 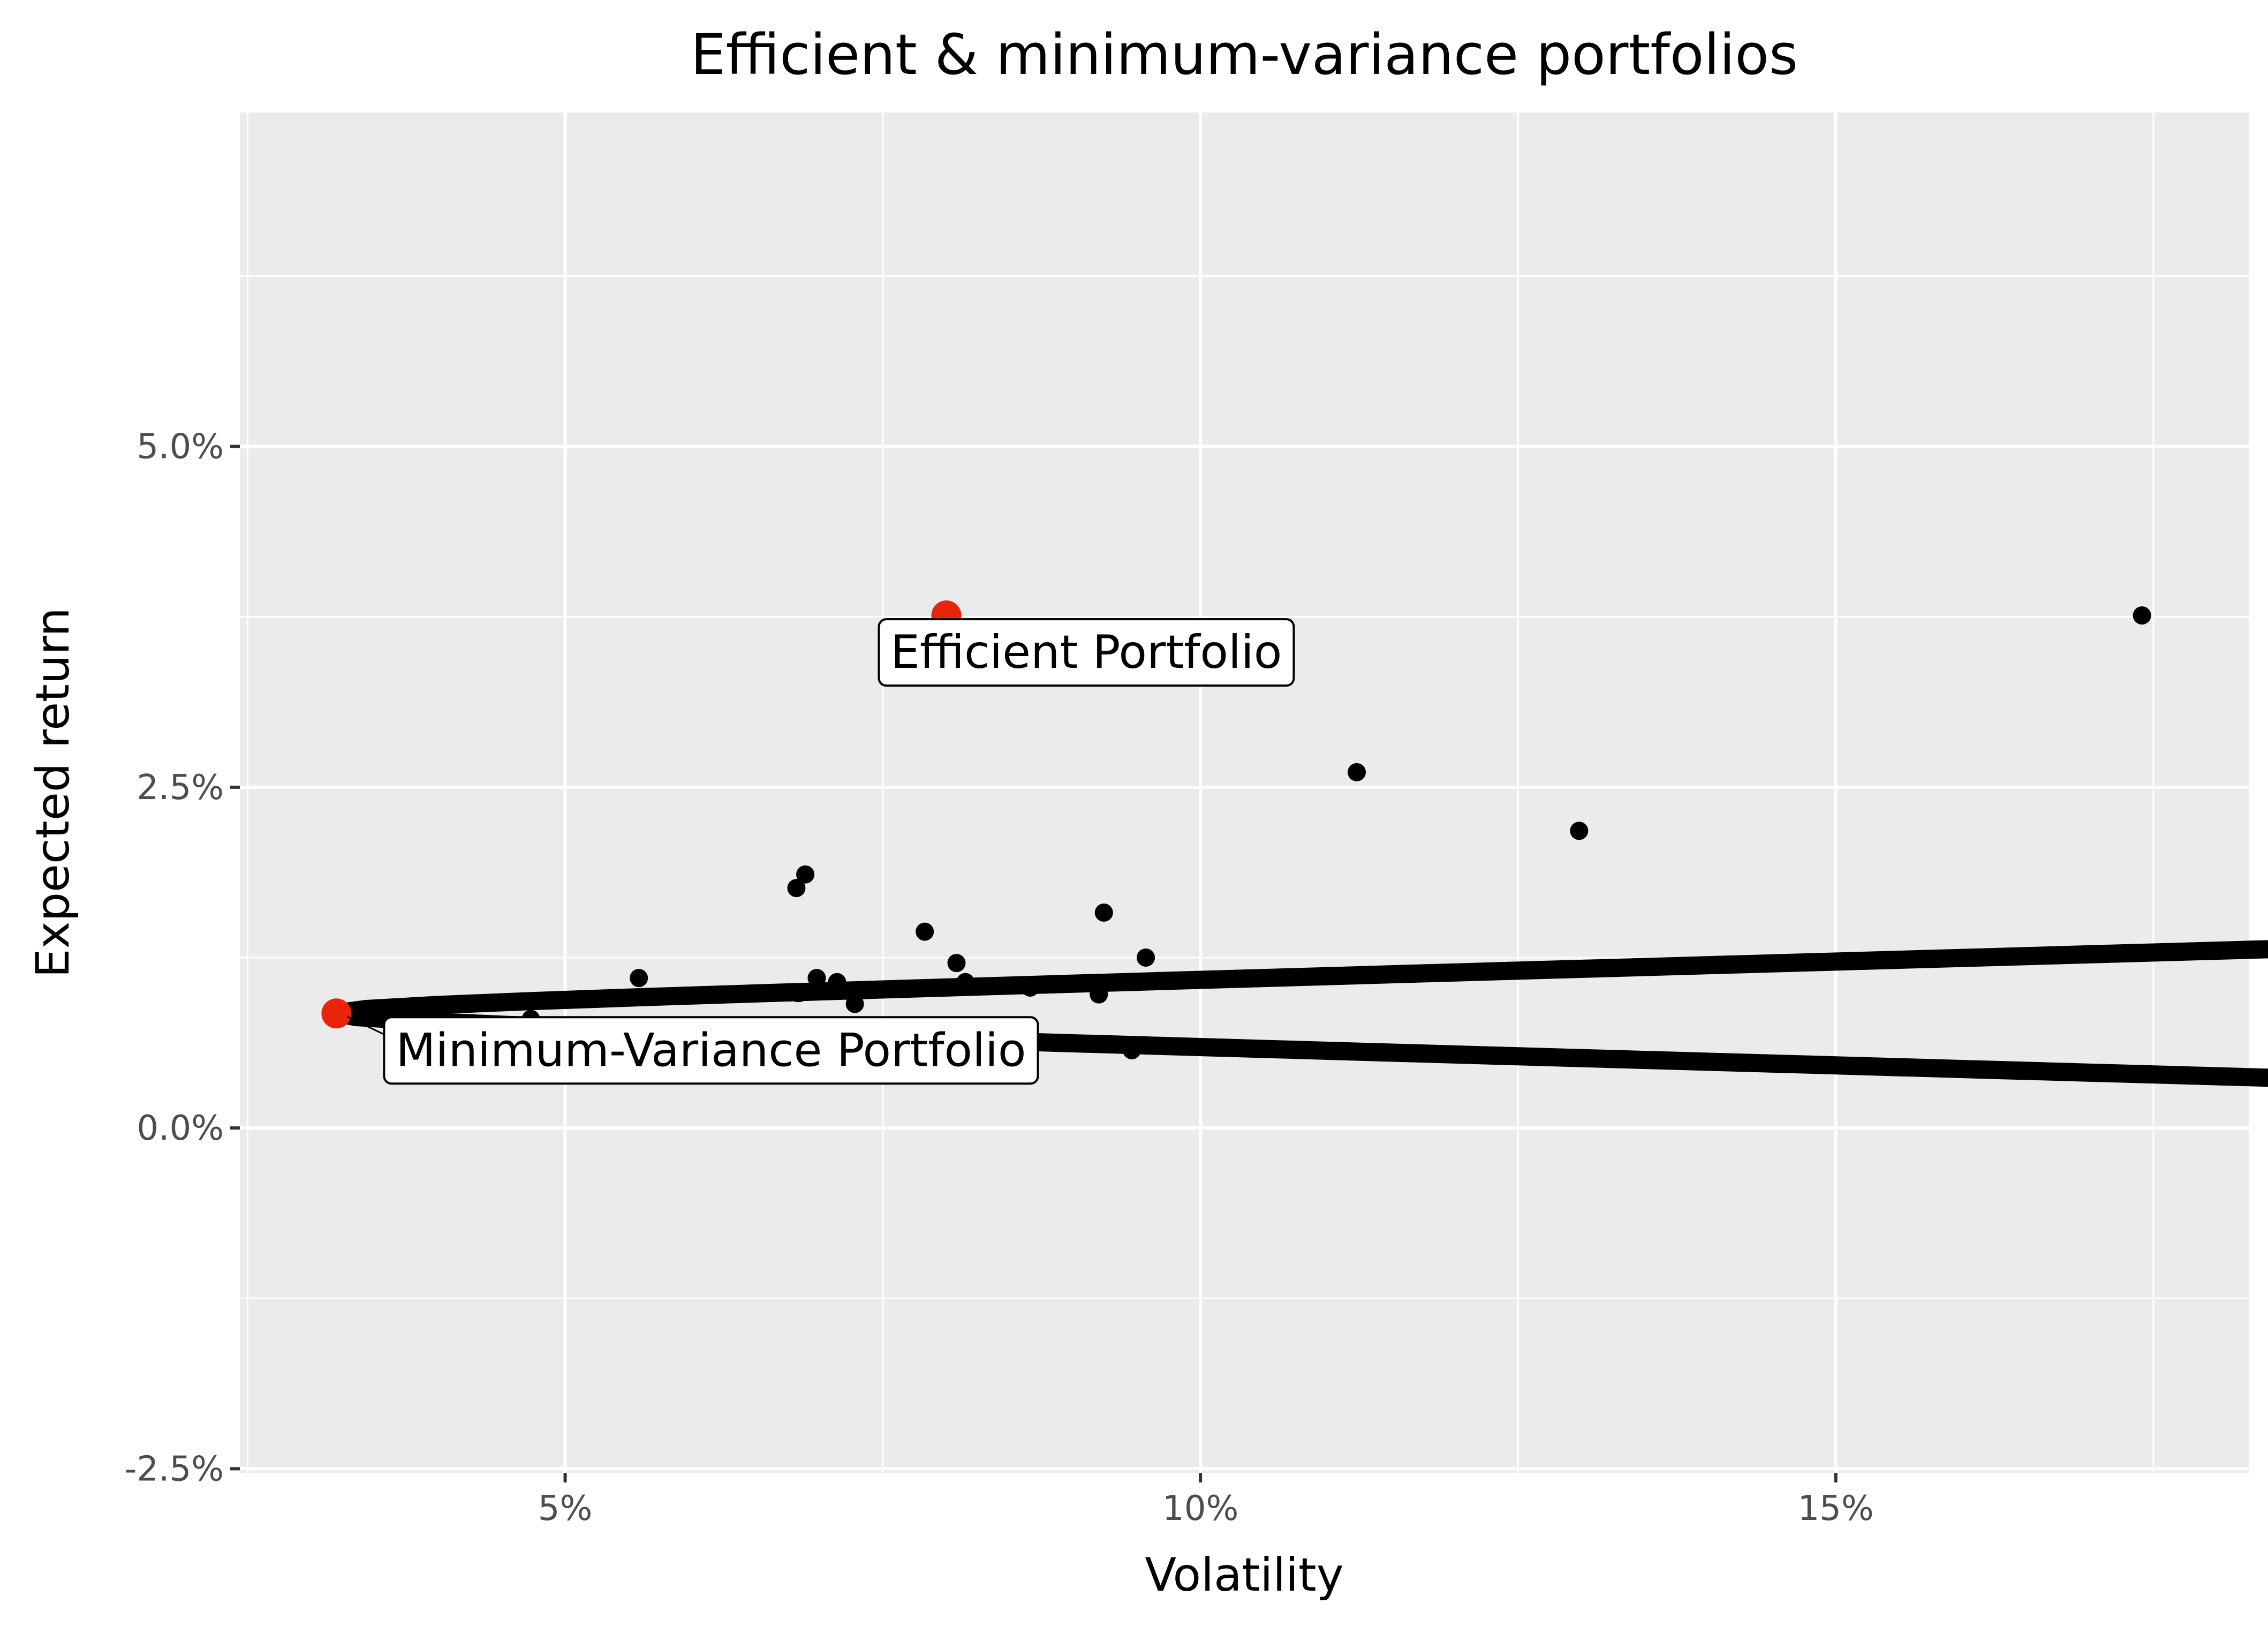 I want to click on x-tick-label: 5%, so click(x=565, y=1509).